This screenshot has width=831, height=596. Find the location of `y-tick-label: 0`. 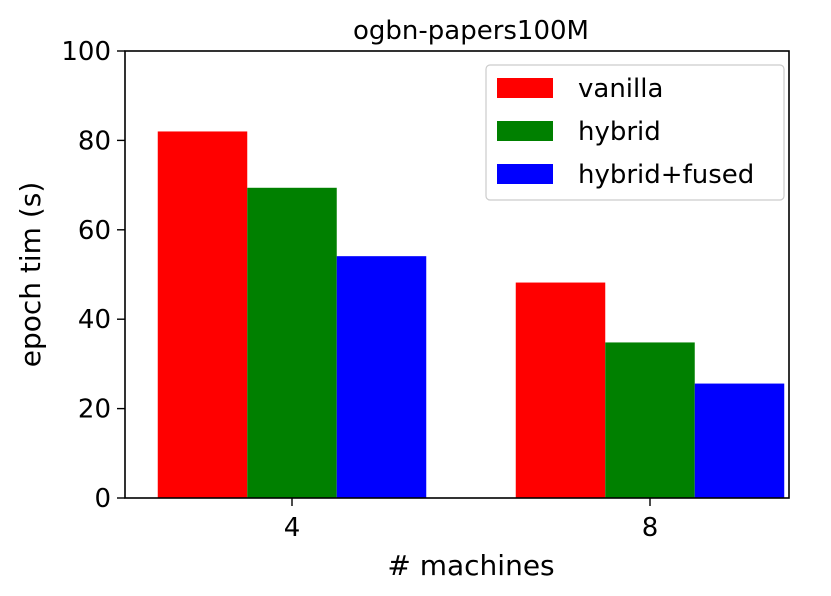

y-tick-label: 0 is located at coordinates (102, 499).